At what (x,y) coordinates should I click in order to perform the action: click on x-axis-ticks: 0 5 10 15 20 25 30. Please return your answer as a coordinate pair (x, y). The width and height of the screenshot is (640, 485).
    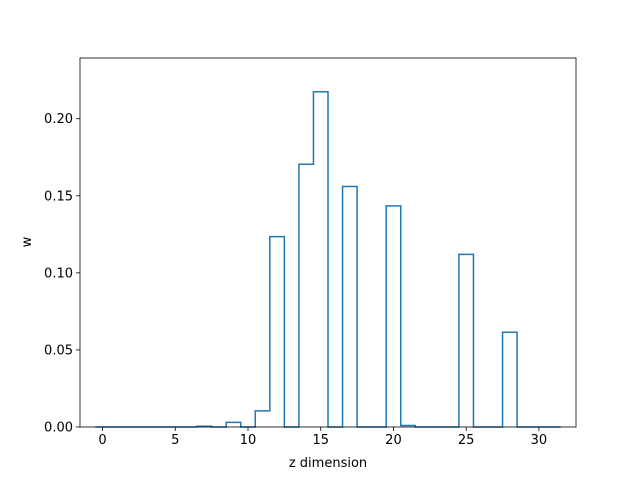
    Looking at the image, I should click on (322, 437).